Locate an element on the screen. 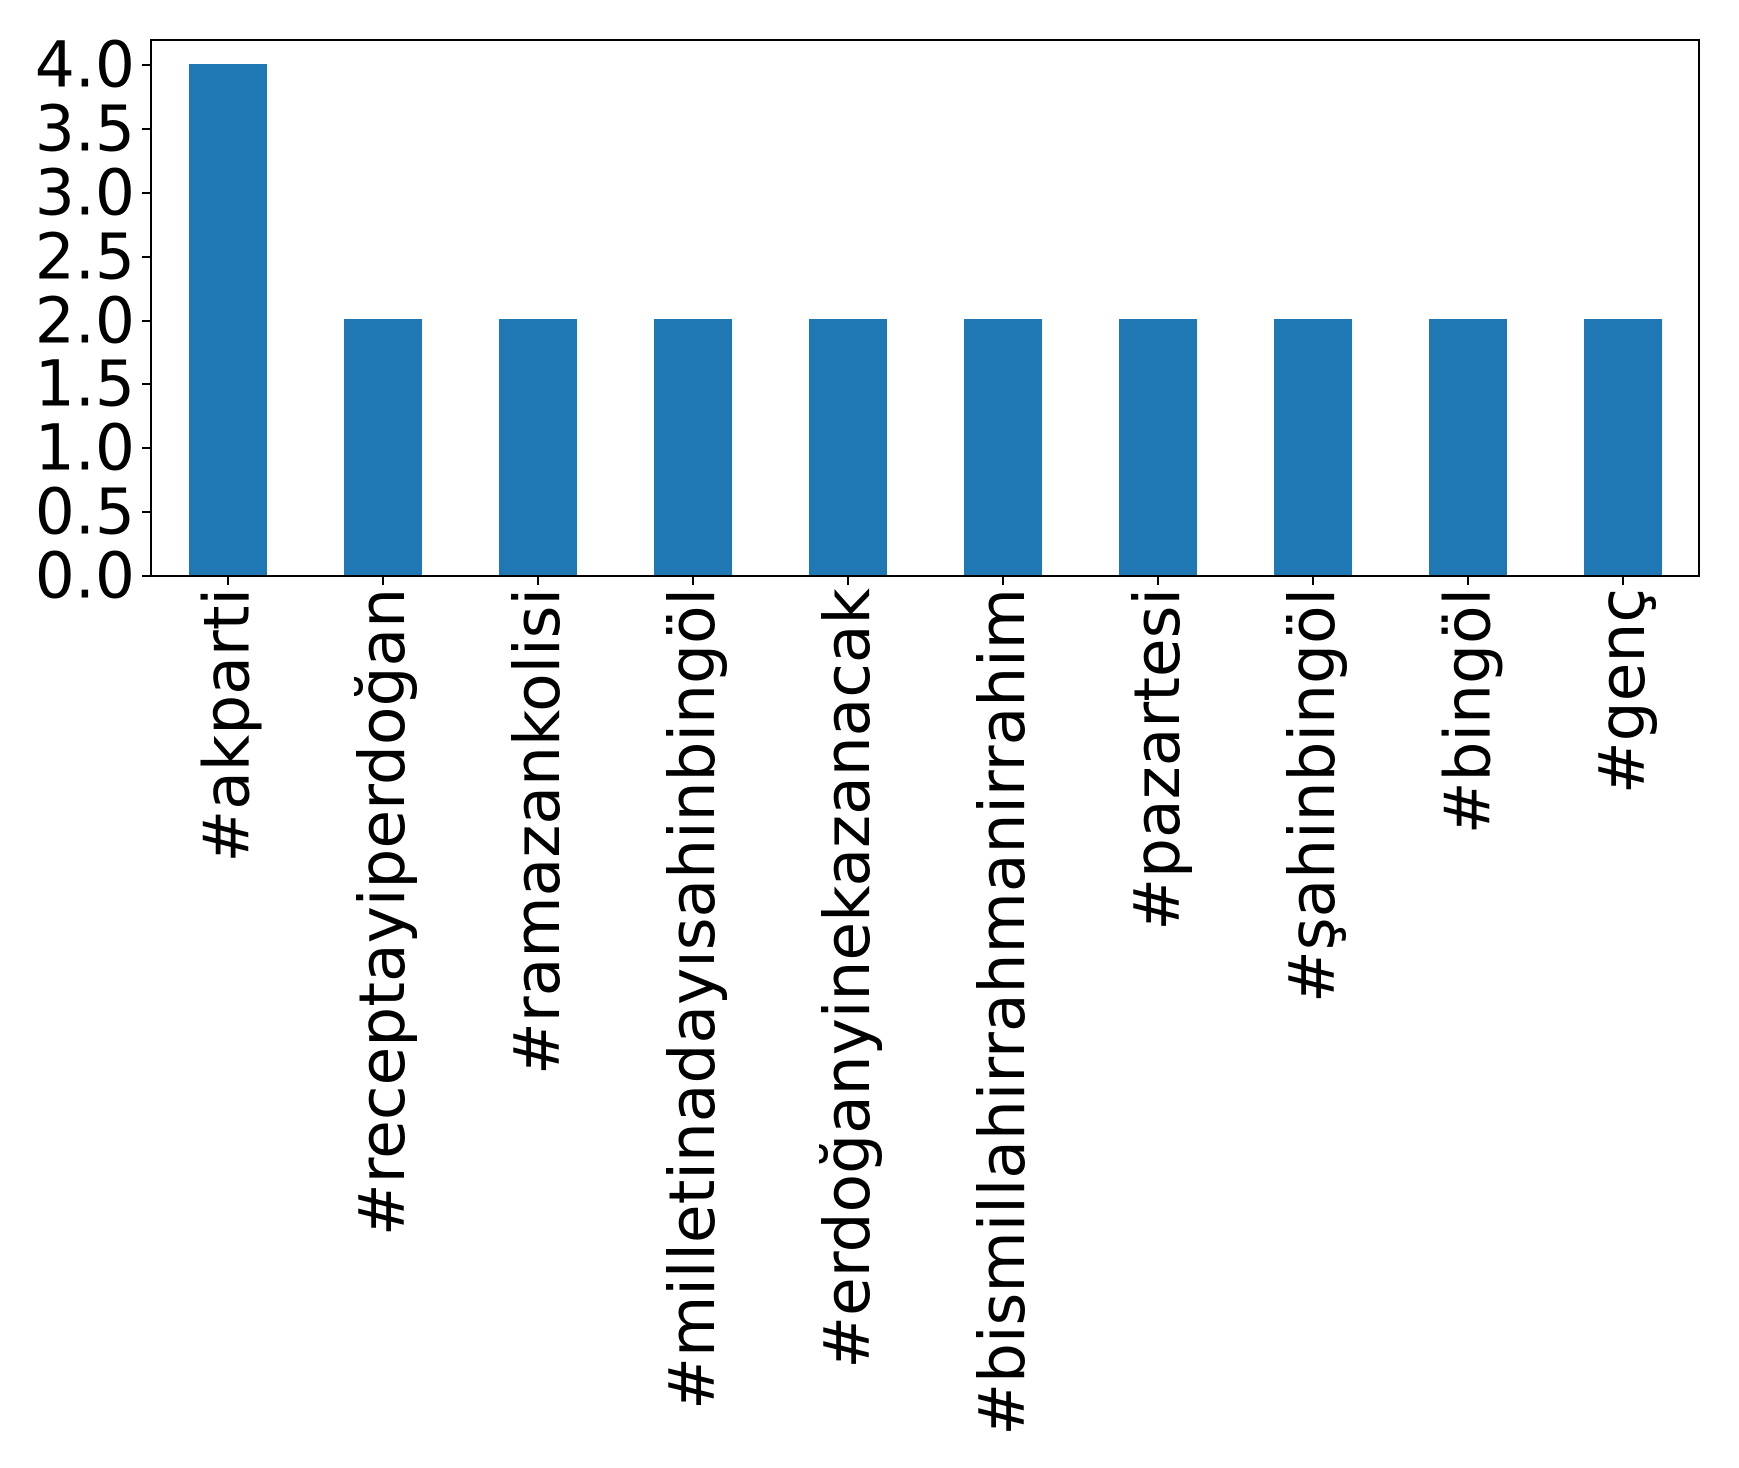  y-tick-label: 3.5 is located at coordinates (84, 129).